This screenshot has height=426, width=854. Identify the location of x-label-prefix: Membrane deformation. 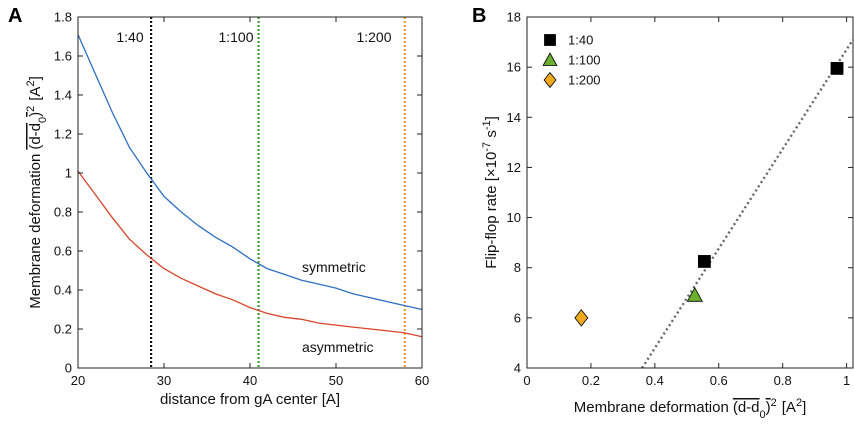
(651, 407).